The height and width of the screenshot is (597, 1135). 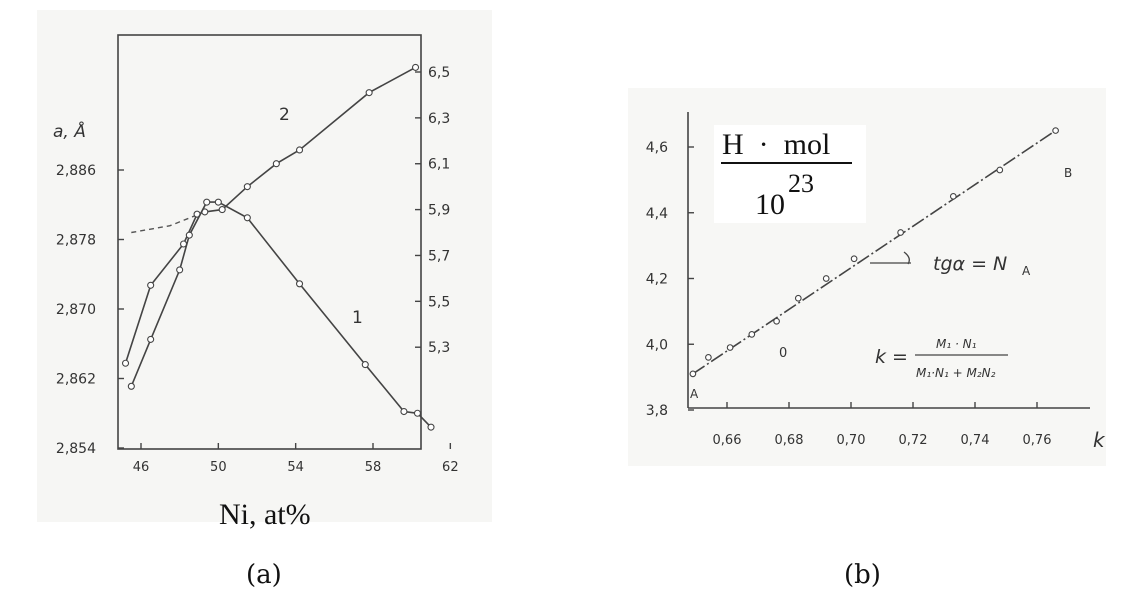 I want to click on chart-a-xtick-label: 62, so click(x=450, y=467).